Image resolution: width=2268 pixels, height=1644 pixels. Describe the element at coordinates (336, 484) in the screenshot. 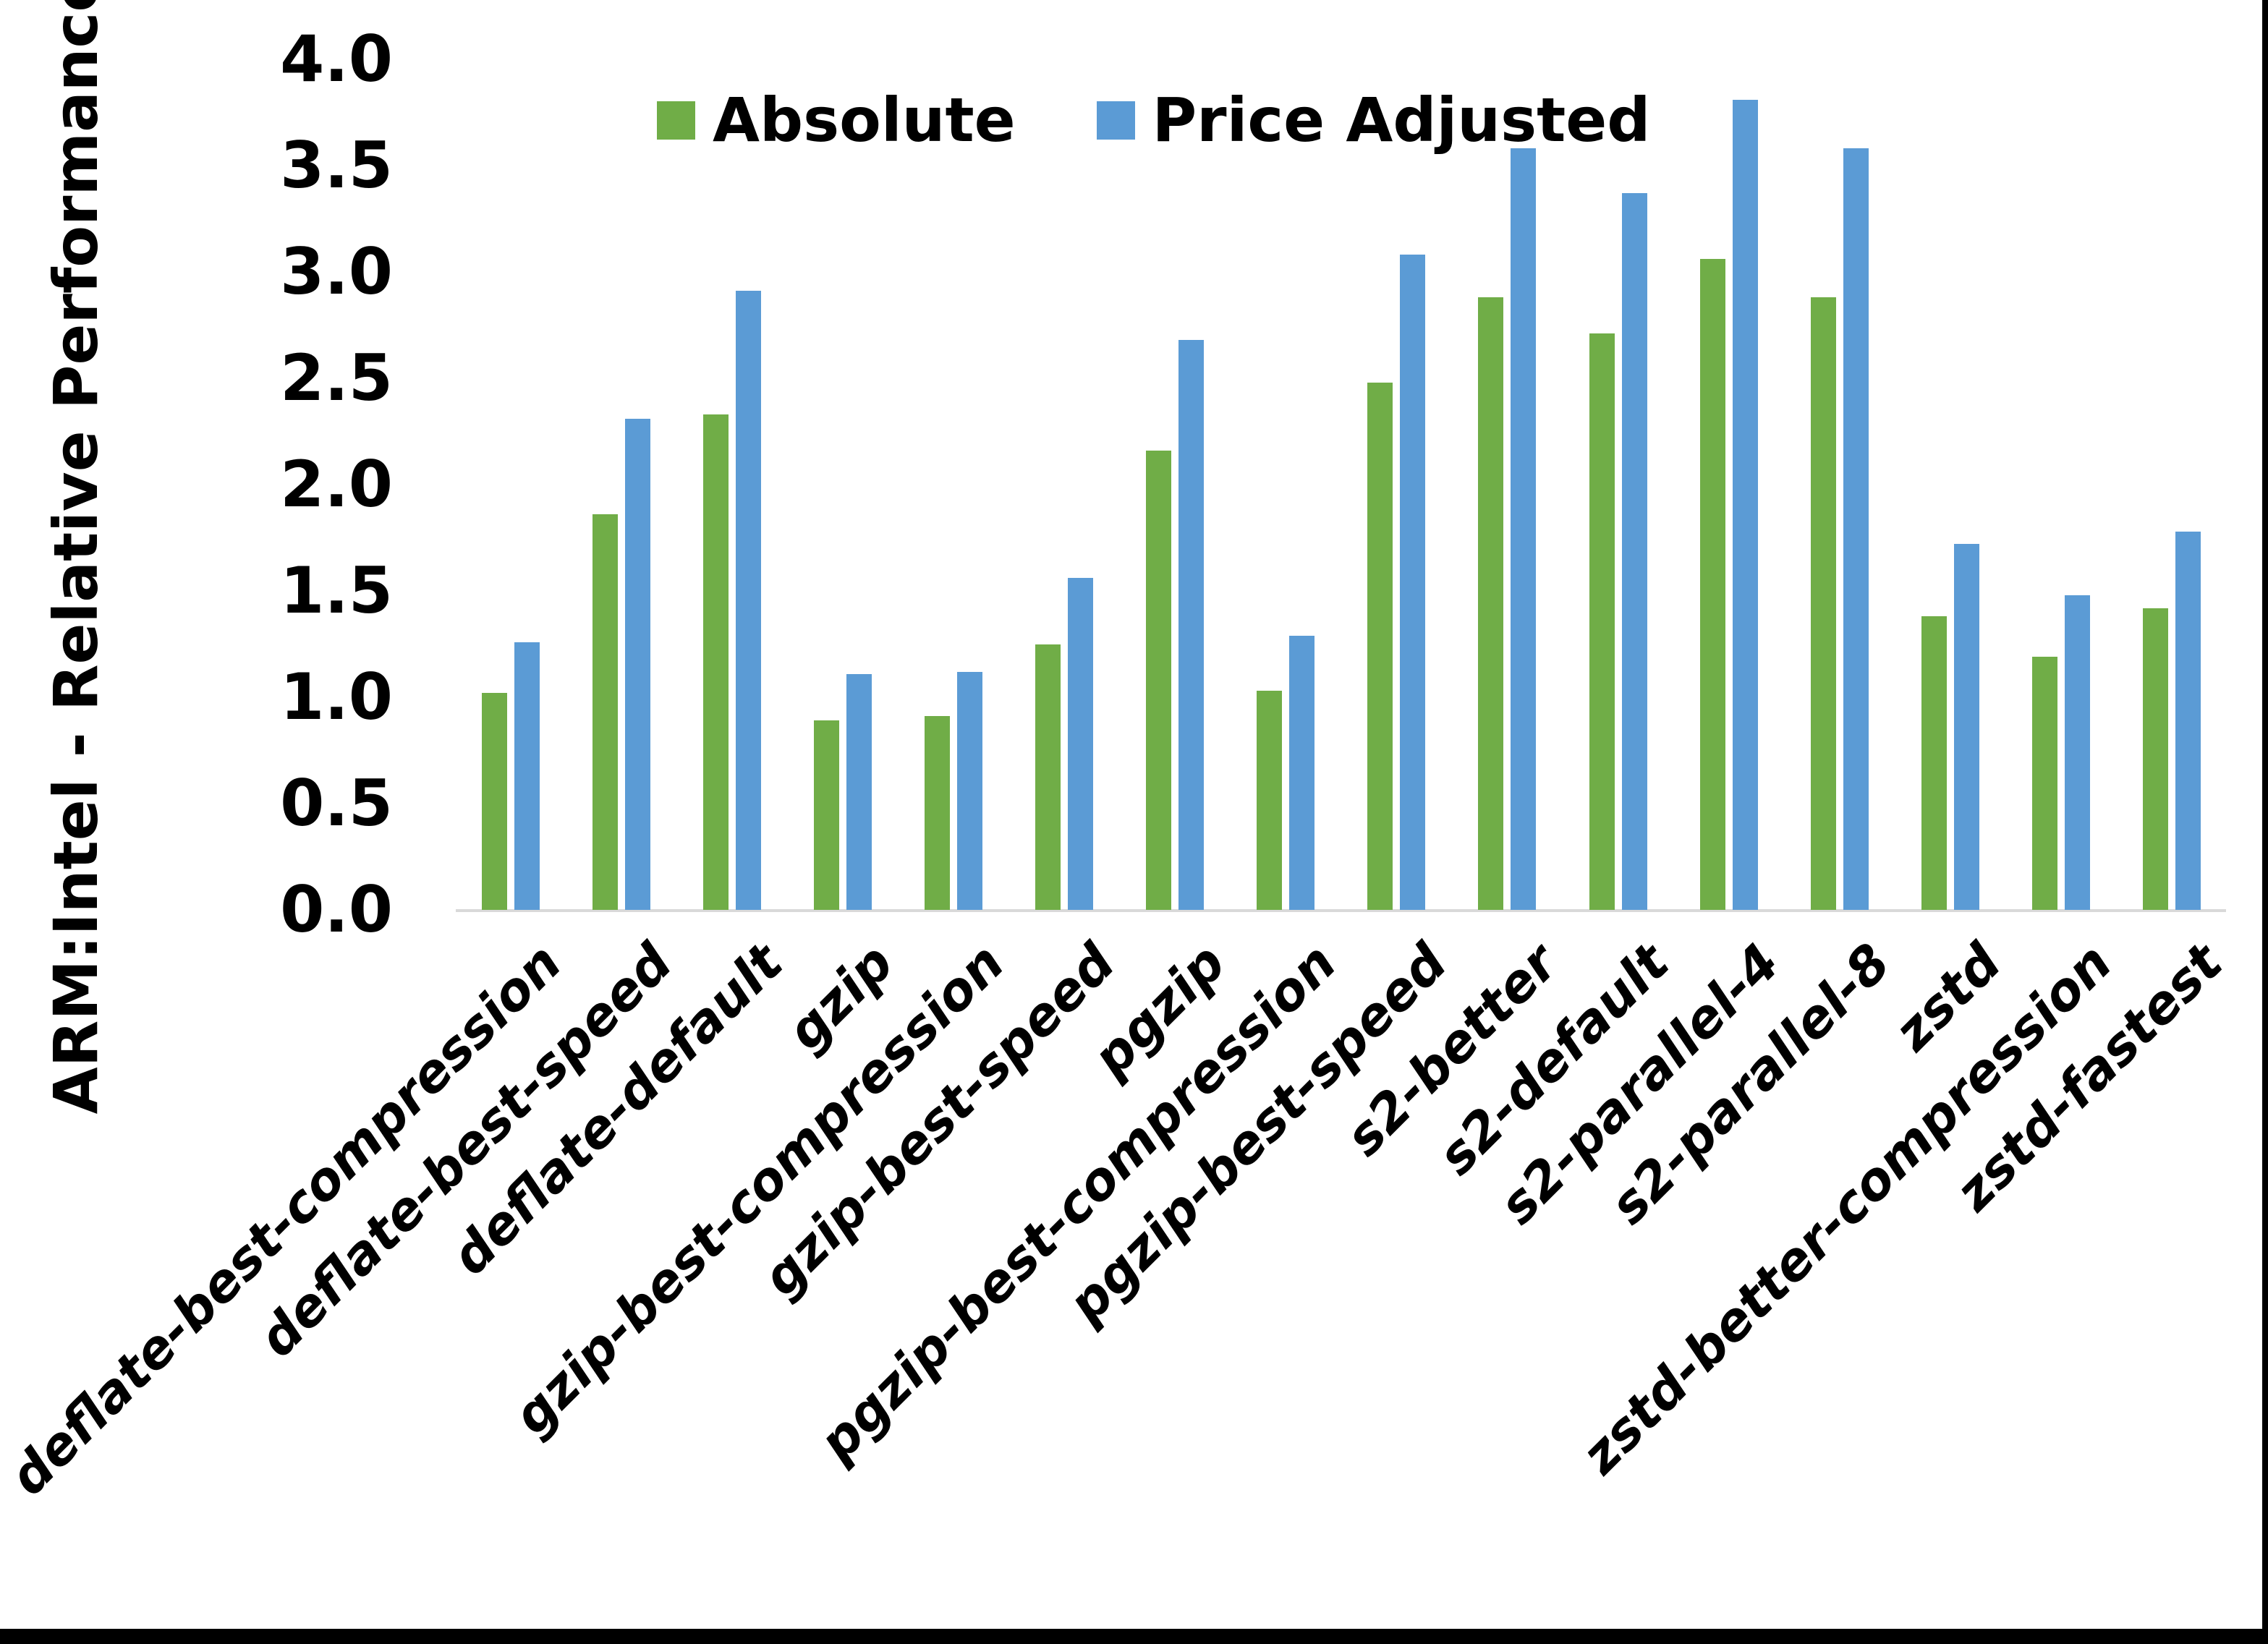

I see `y-tick-label: 2.0` at that location.